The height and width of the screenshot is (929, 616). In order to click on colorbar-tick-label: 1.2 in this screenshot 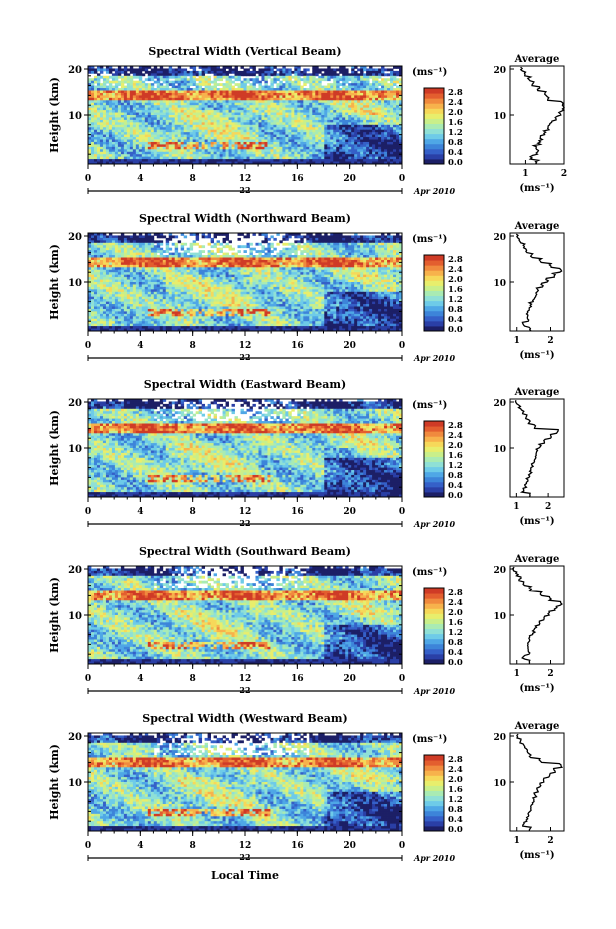, I will do `click(455, 133)`.